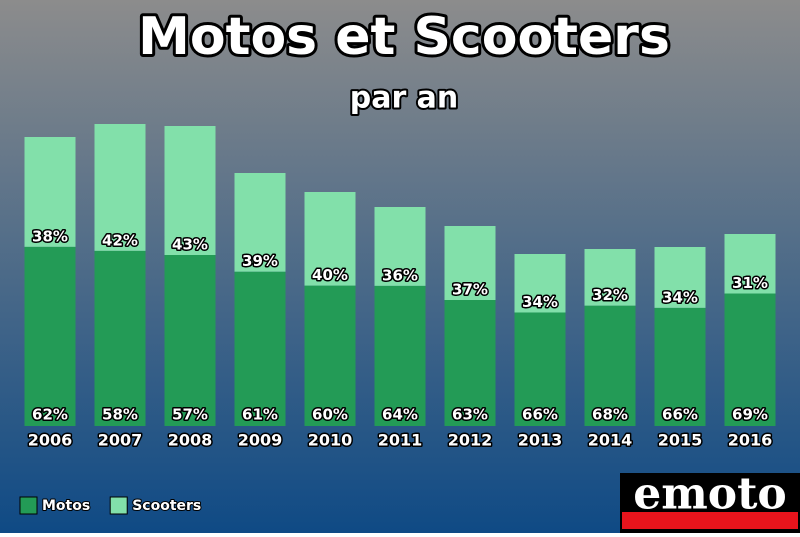 The image size is (800, 537). What do you see at coordinates (120, 440) in the screenshot?
I see `x-tick-label: 2007` at bounding box center [120, 440].